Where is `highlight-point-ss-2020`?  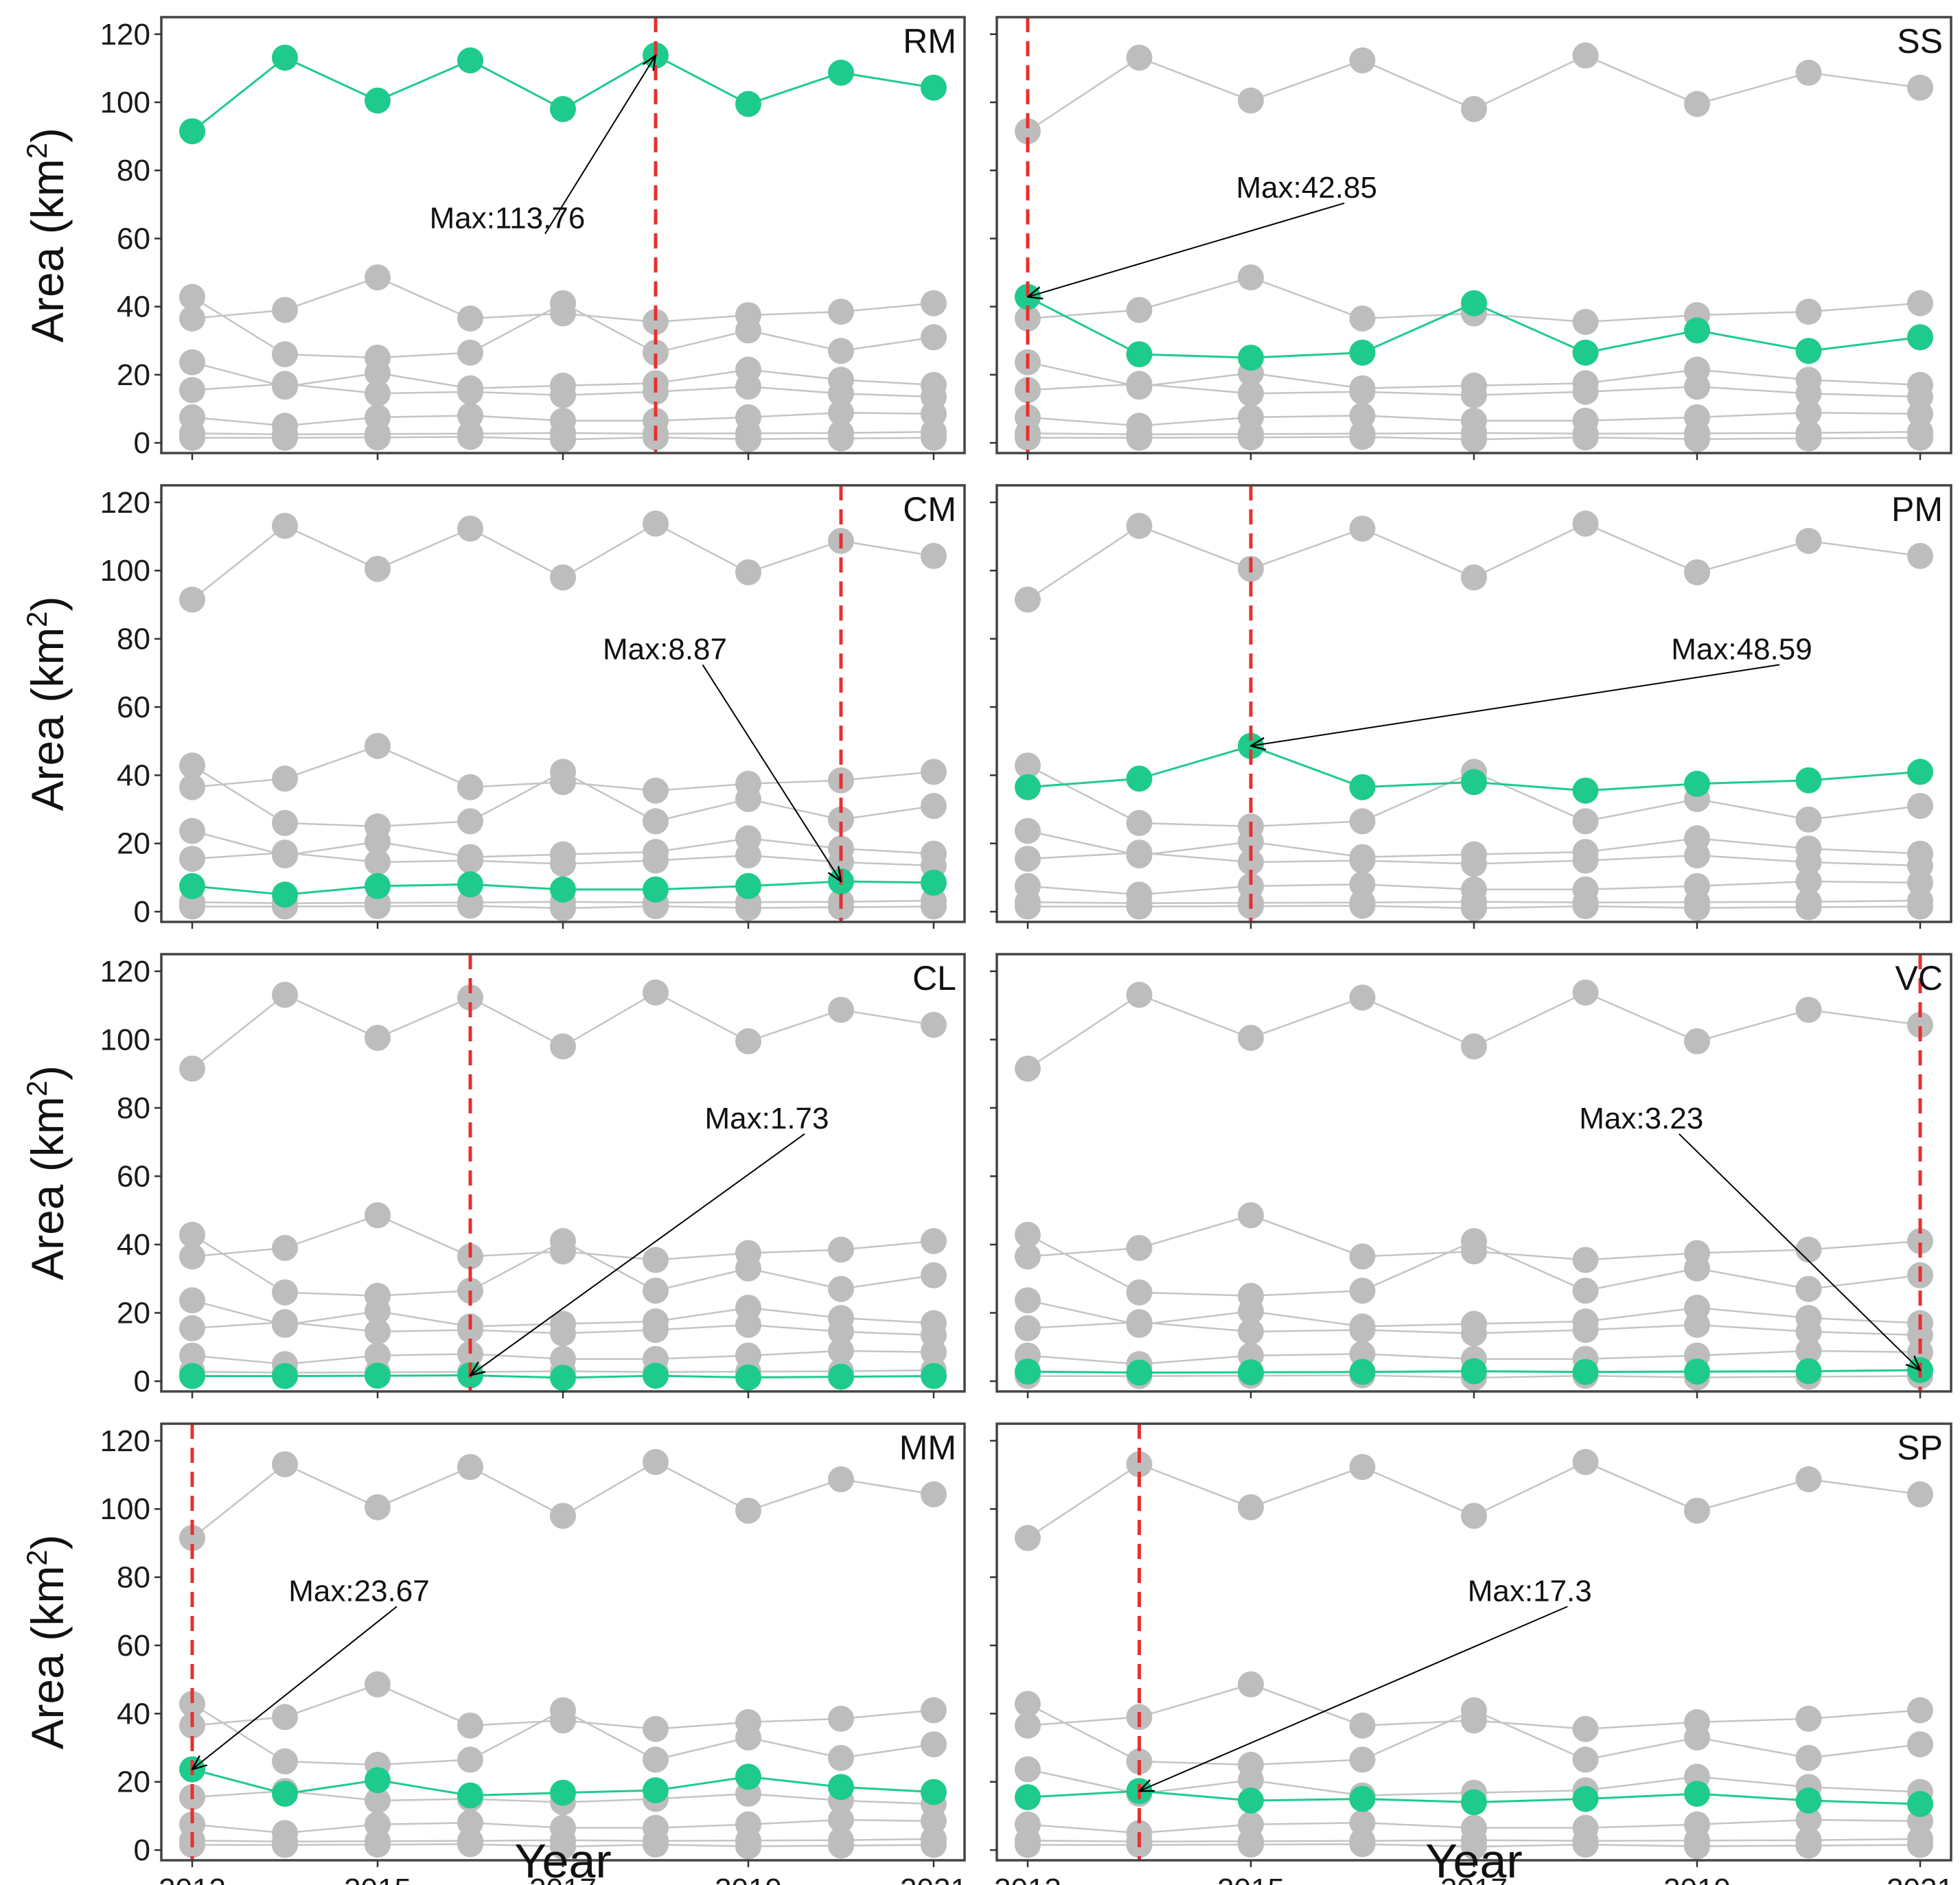 highlight-point-ss-2020 is located at coordinates (1808, 351).